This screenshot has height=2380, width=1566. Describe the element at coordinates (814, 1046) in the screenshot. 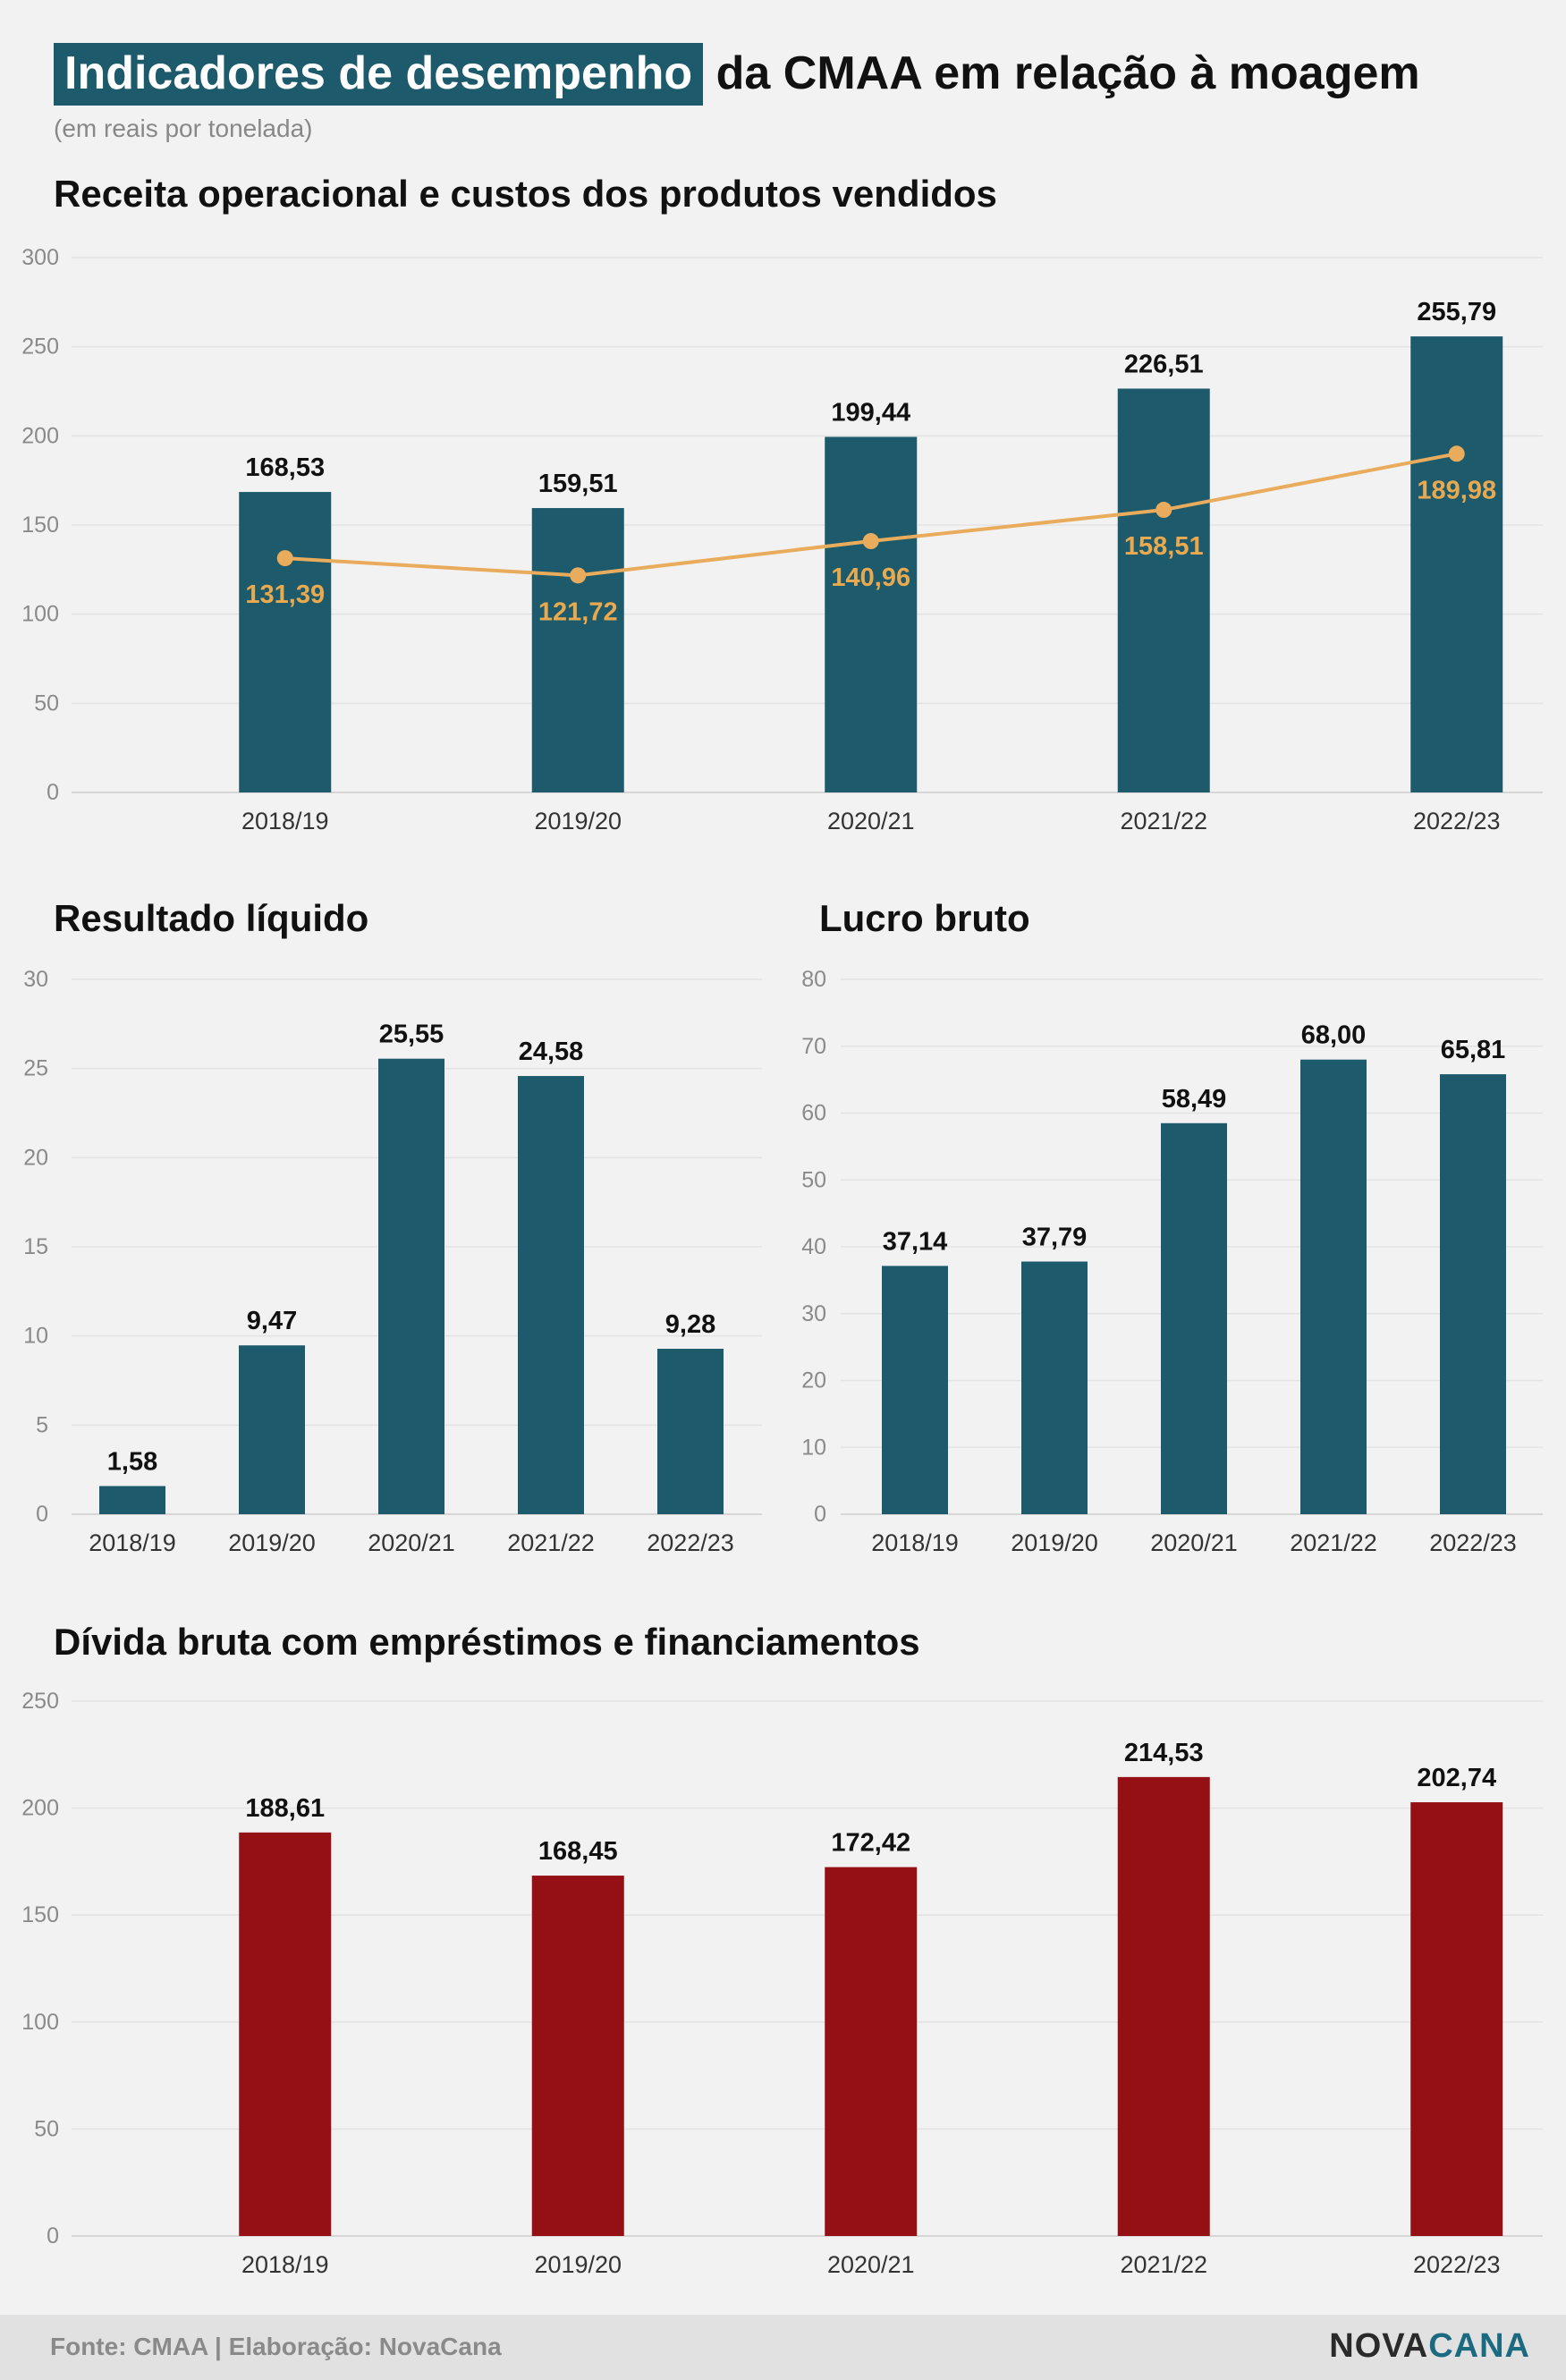

I see `y-tick-label: 70` at that location.